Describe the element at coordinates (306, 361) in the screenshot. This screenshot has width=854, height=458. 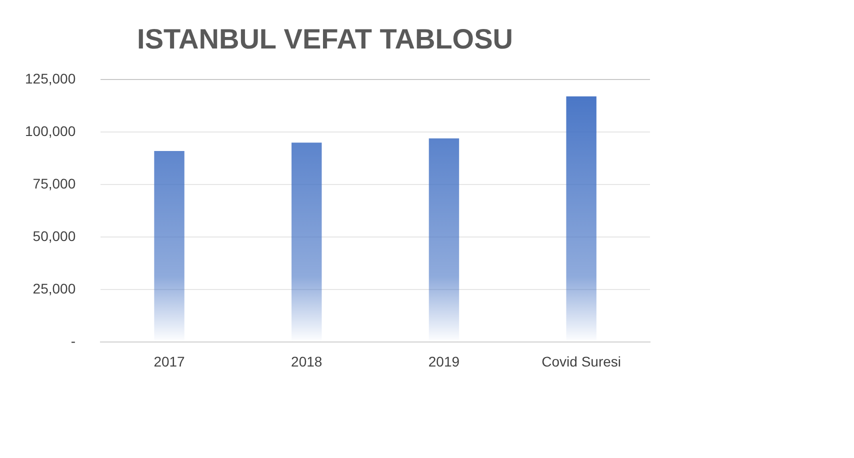
I see `x-tick-label: 2018` at that location.